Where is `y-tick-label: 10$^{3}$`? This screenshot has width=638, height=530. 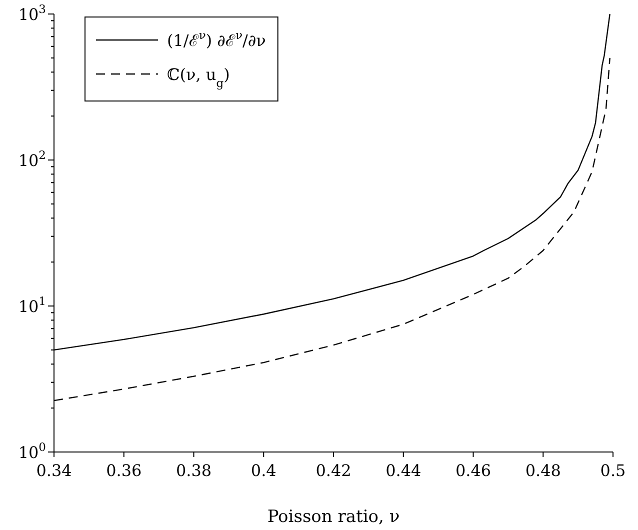
y-tick-label: 10$^{3}$ is located at coordinates (32, 13).